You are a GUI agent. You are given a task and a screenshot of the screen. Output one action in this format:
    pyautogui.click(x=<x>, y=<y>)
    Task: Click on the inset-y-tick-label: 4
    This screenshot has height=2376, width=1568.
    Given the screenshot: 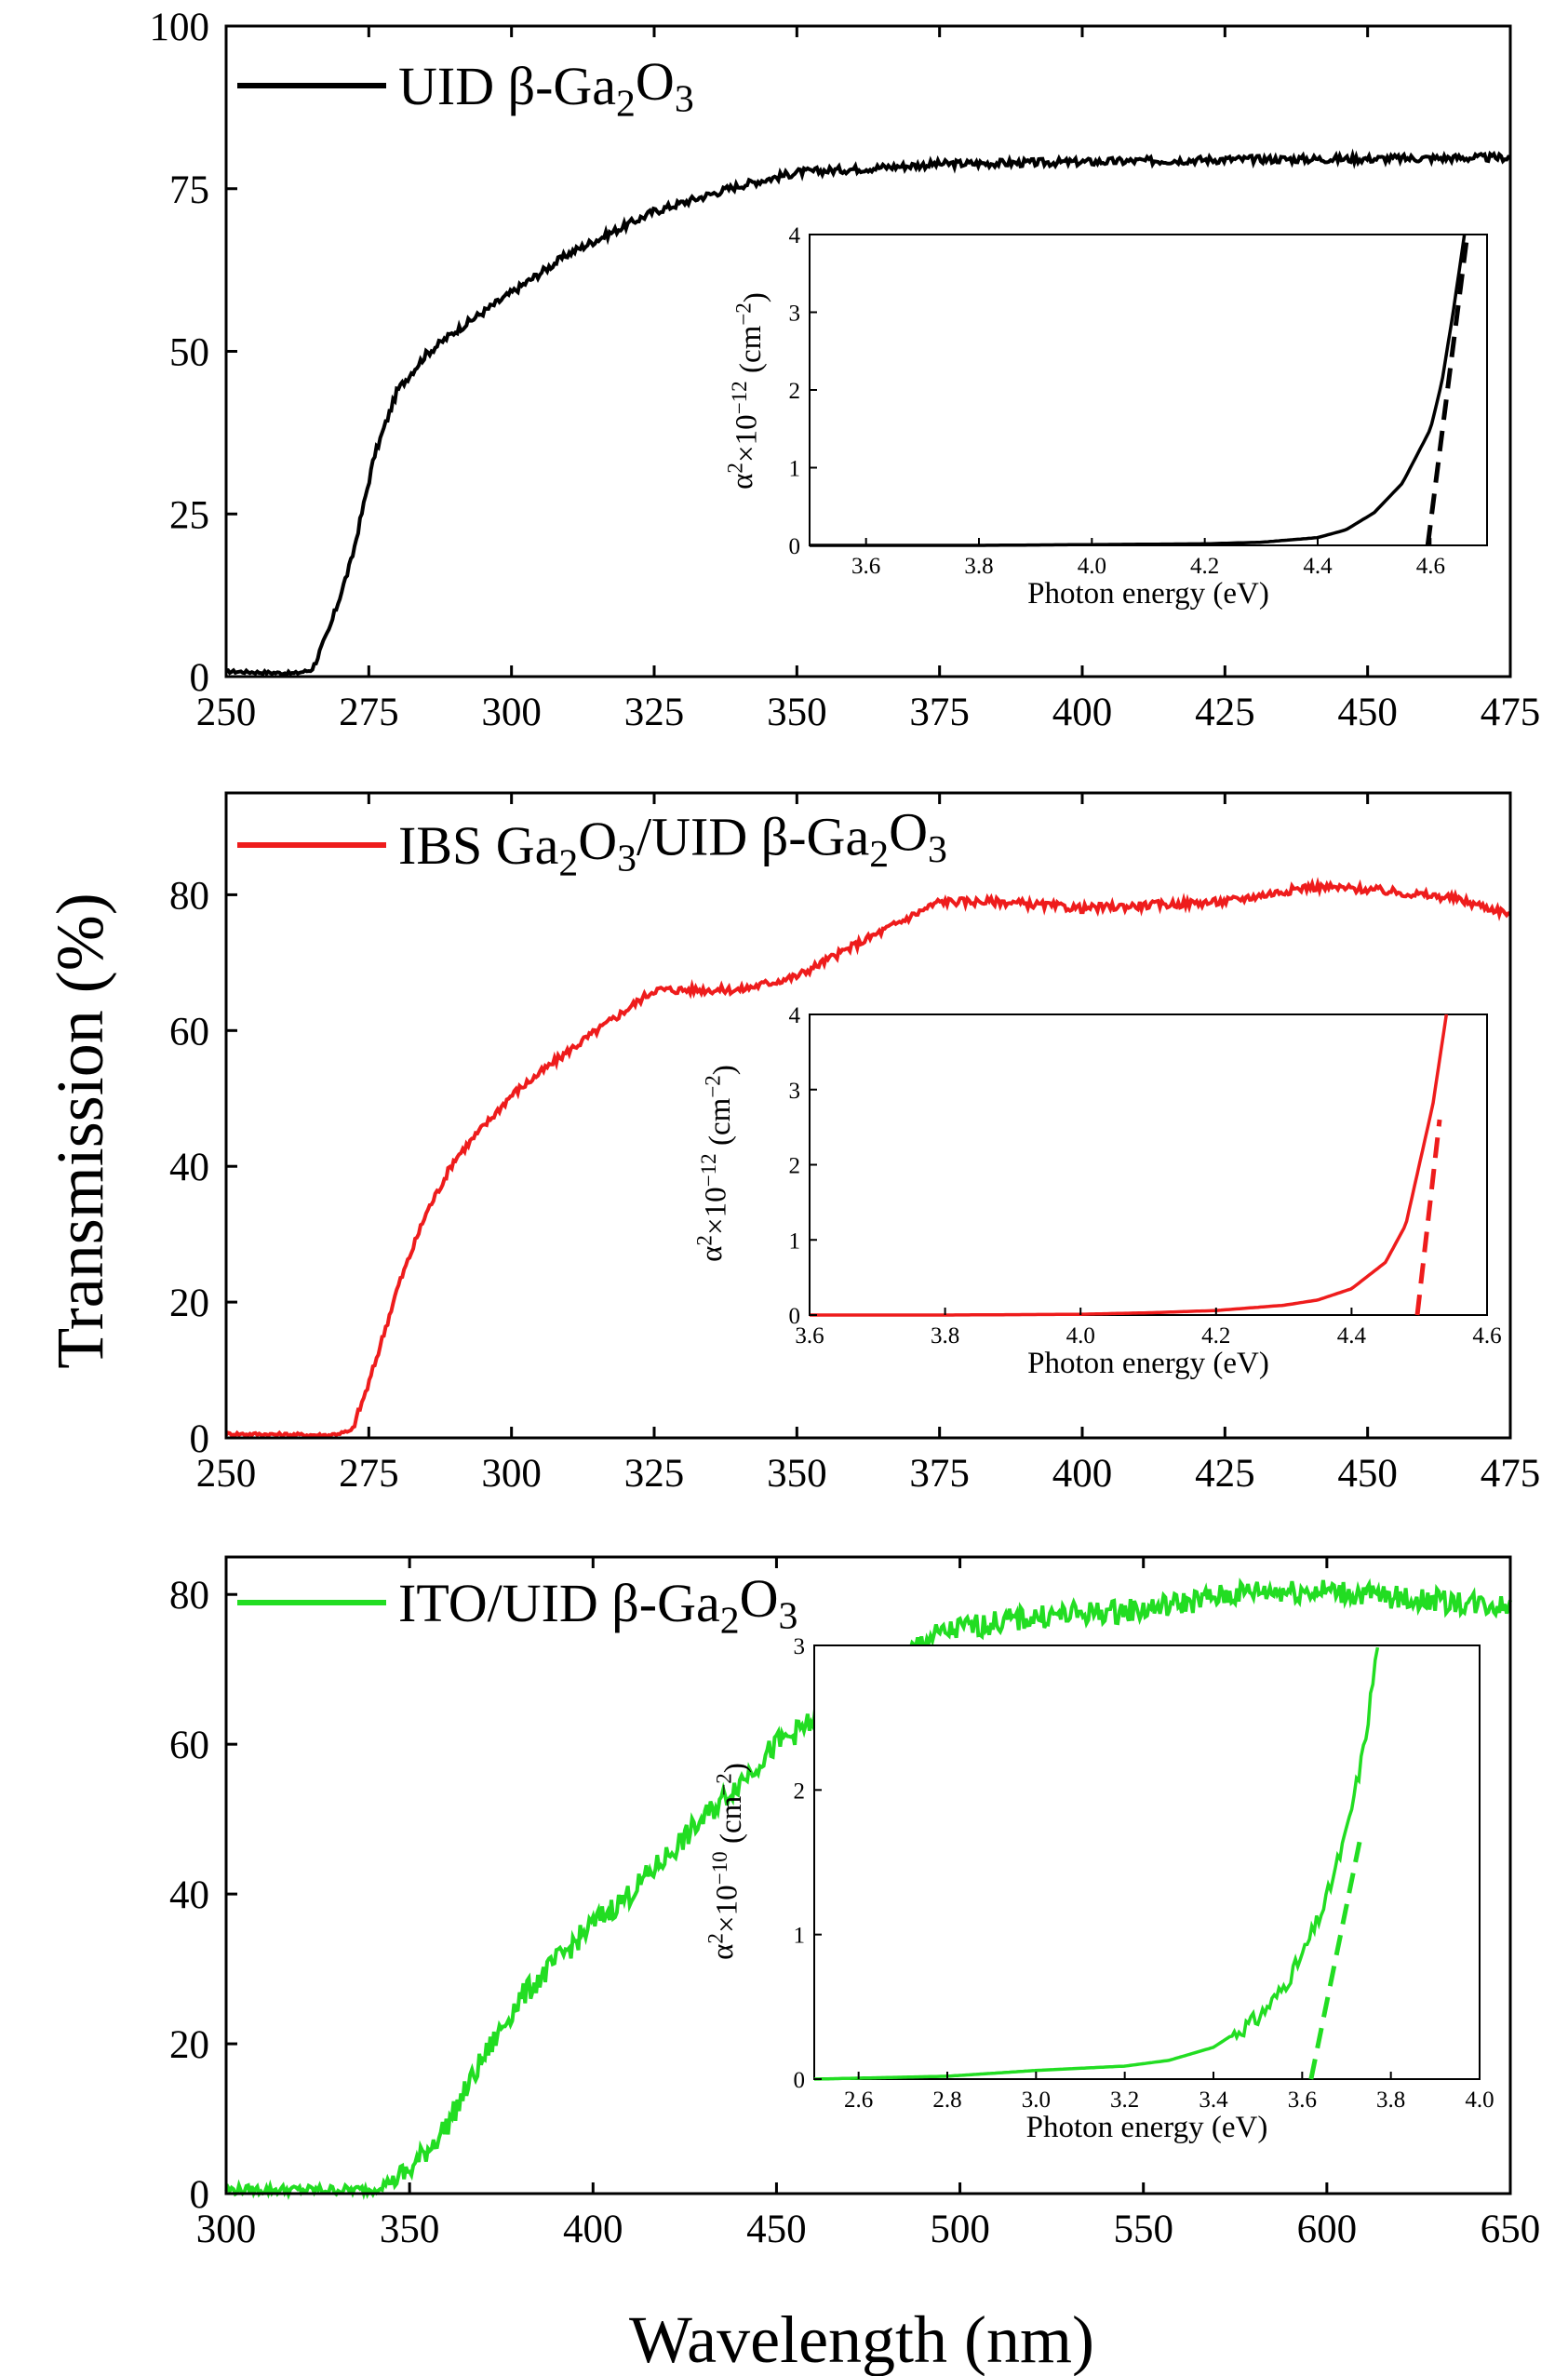 What is the action you would take?
    pyautogui.click(x=795, y=1015)
    